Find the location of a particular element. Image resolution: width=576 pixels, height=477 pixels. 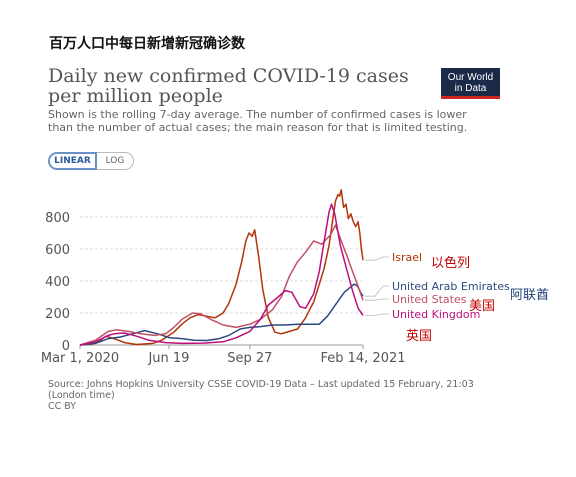

connector-israel is located at coordinates (377, 258).